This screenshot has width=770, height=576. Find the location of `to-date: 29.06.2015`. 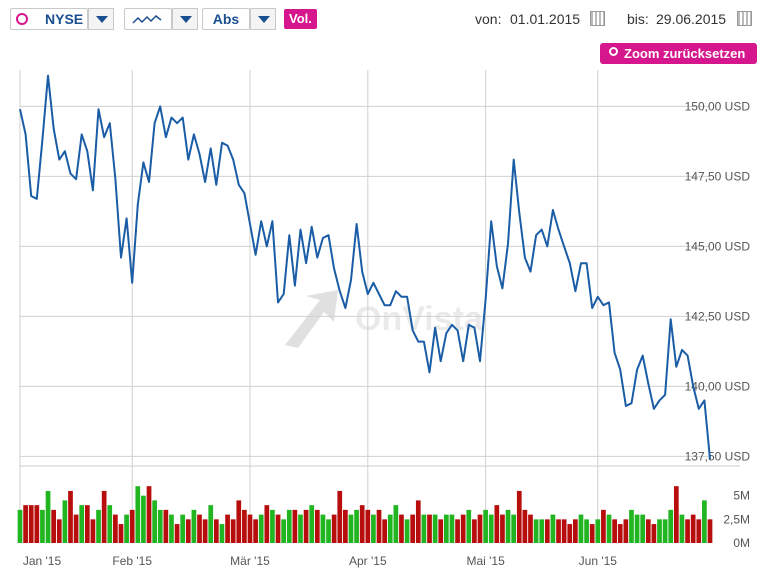

to-date: 29.06.2015 is located at coordinates (691, 19).